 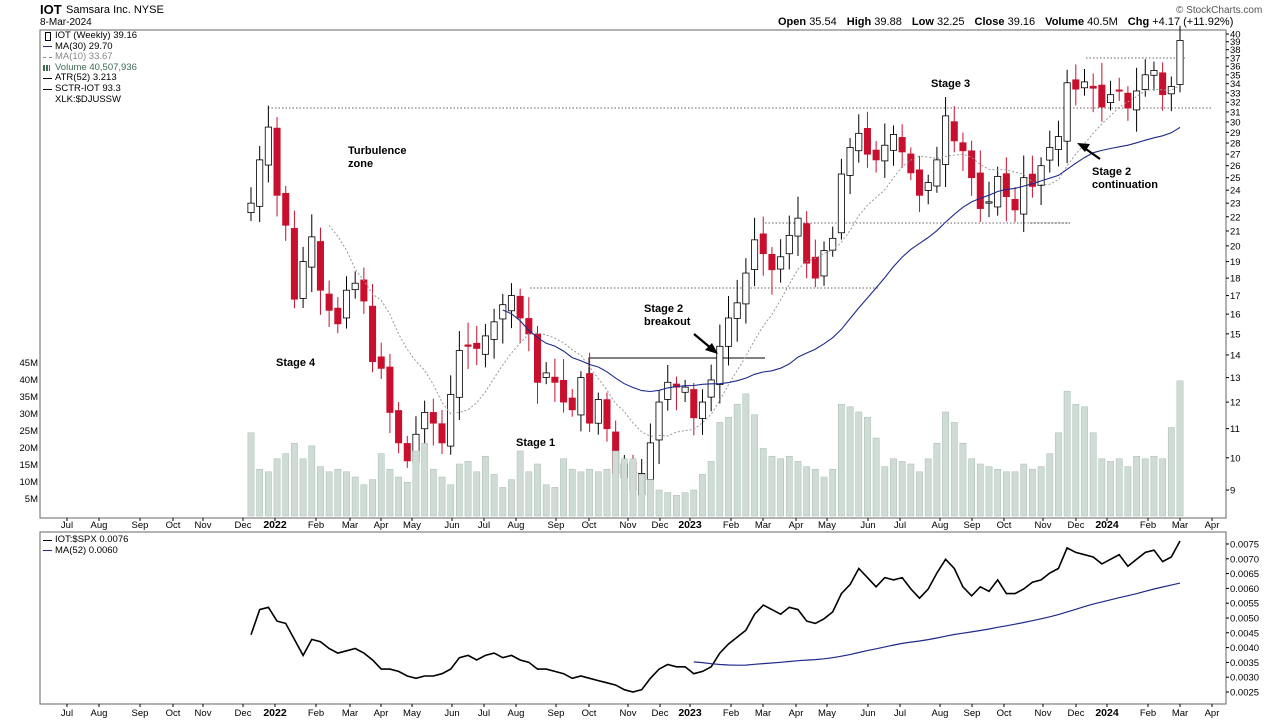 What do you see at coordinates (1235, 231) in the screenshot?
I see `price-tick-label: 21` at bounding box center [1235, 231].